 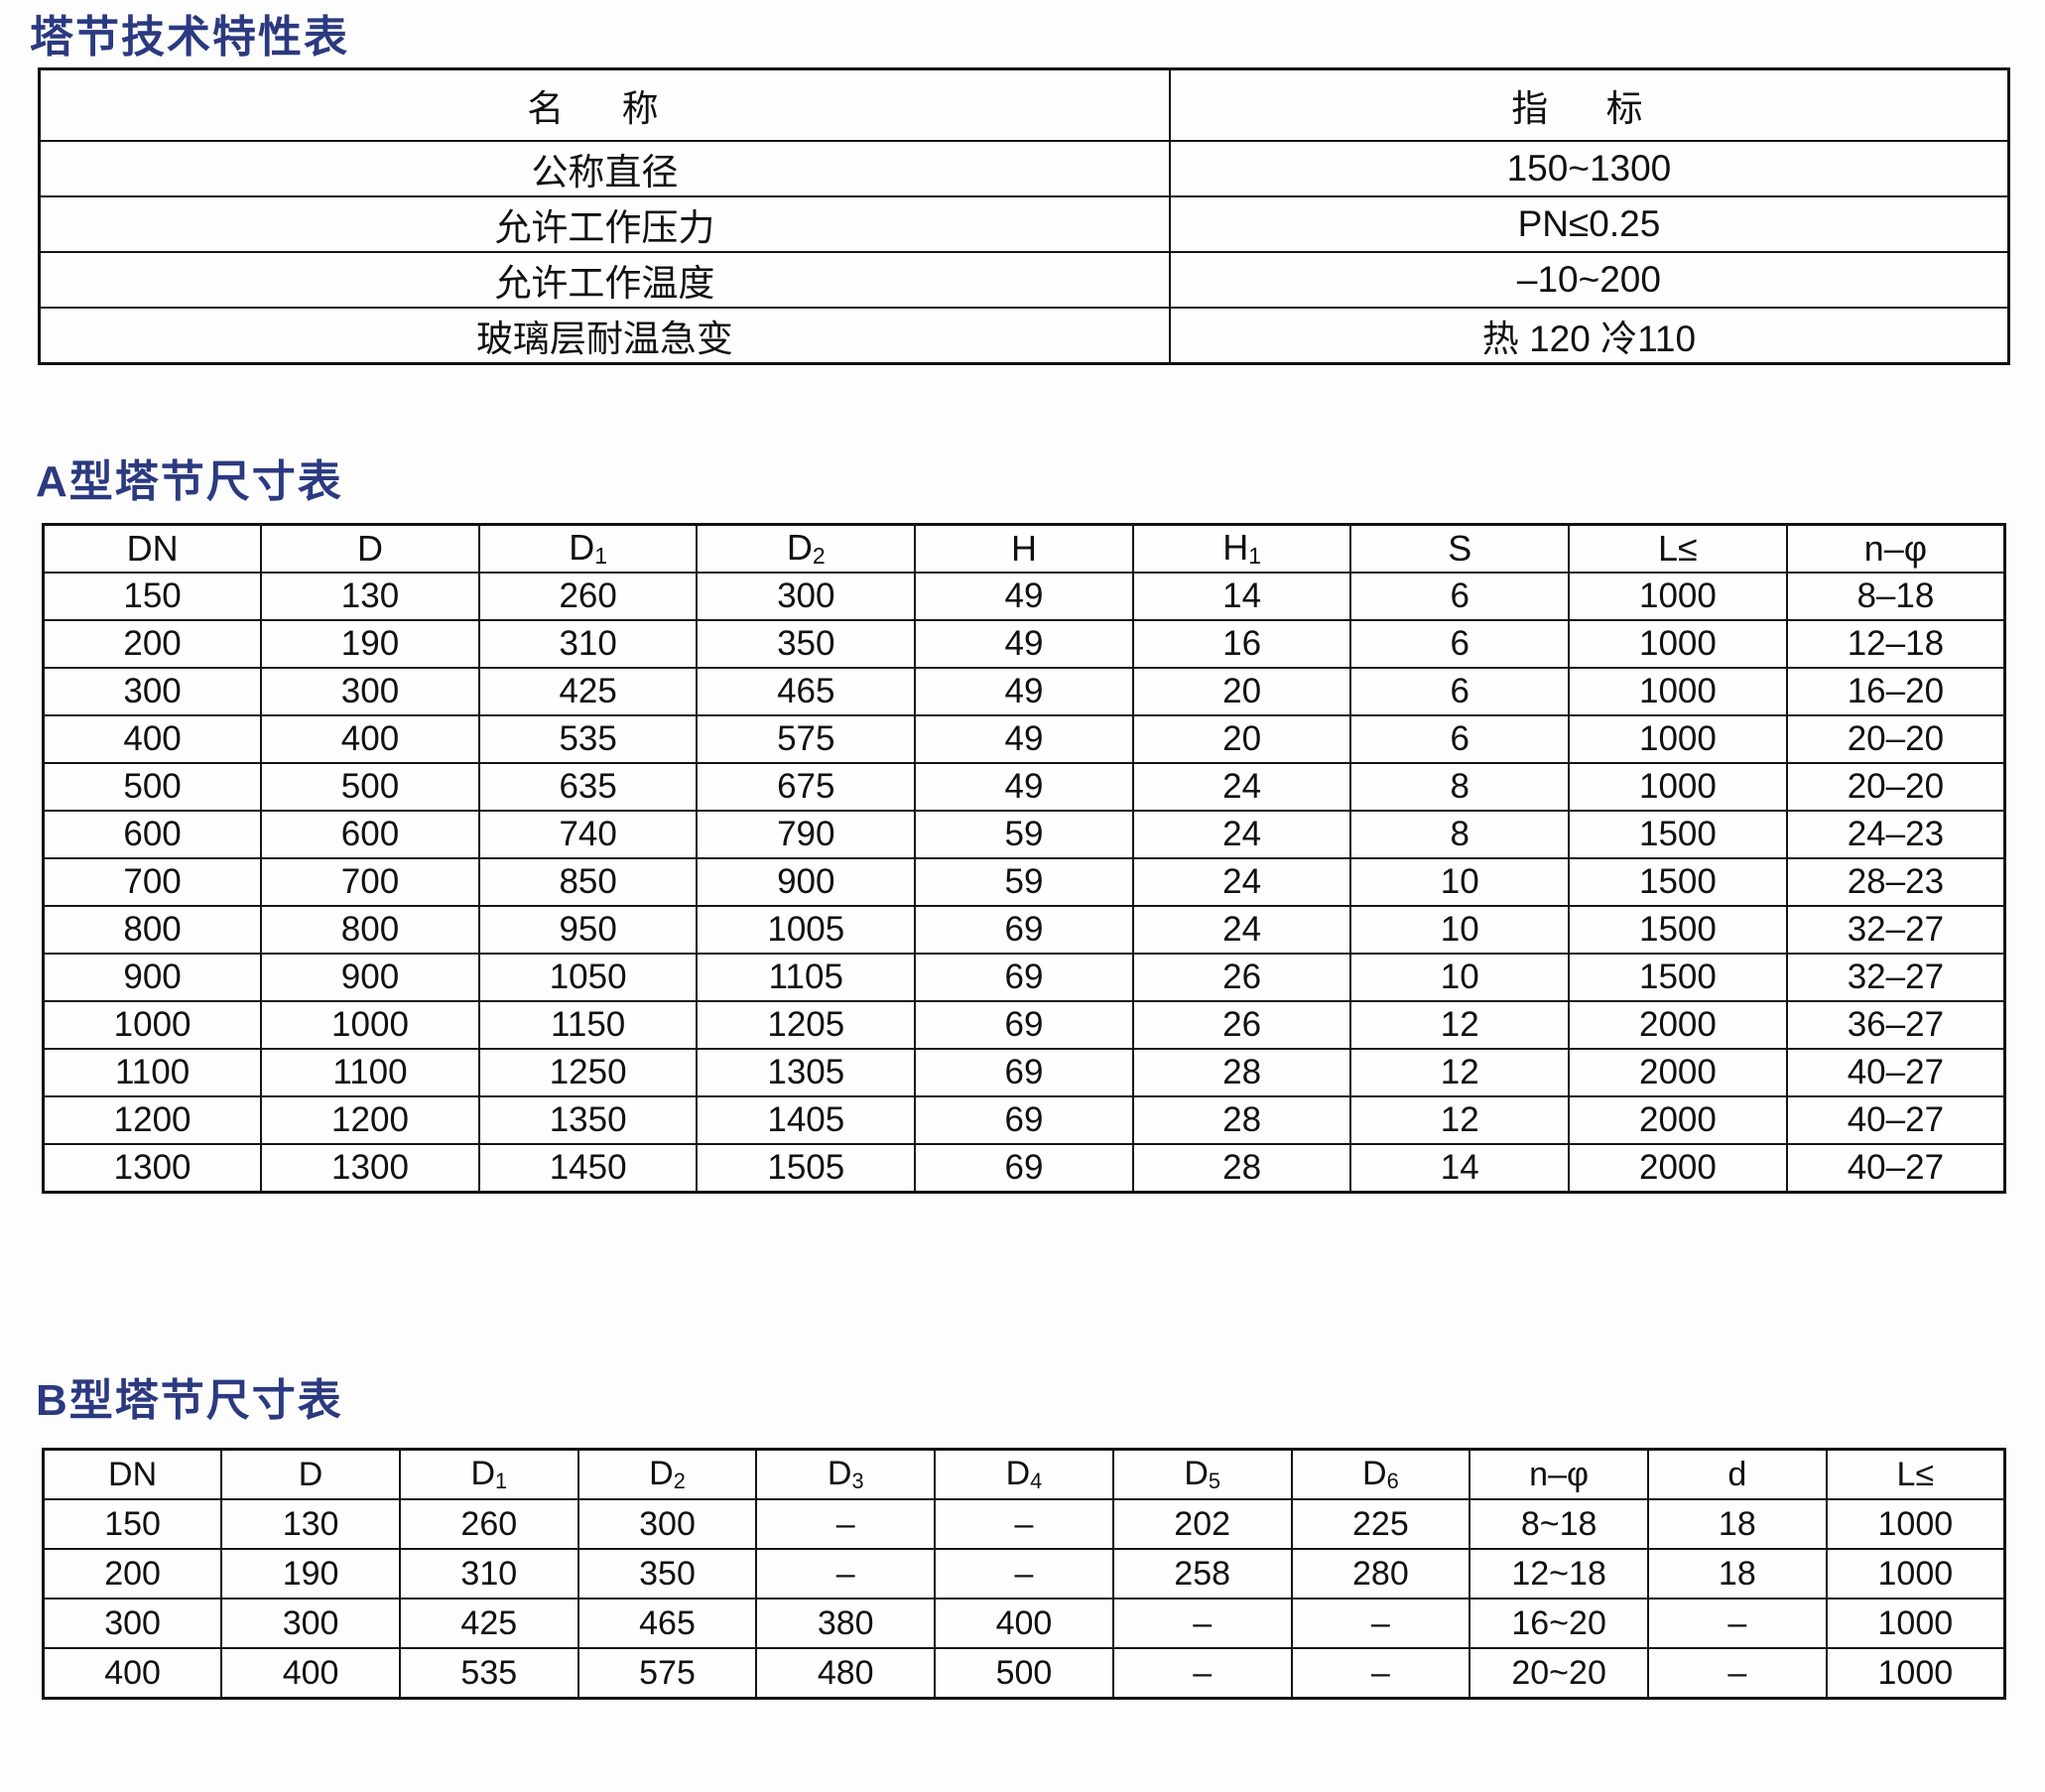 What do you see at coordinates (857, 1480) in the screenshot?
I see `b-col-header-subscript: 3` at bounding box center [857, 1480].